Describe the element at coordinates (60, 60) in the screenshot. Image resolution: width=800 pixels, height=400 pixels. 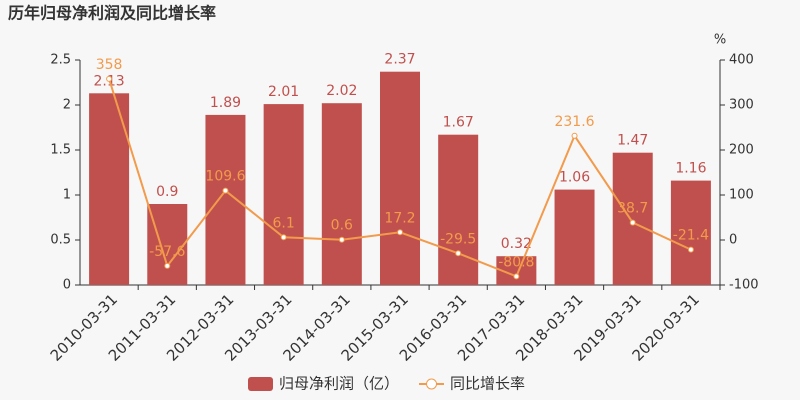
I see `y-tick-label: 2.5` at that location.